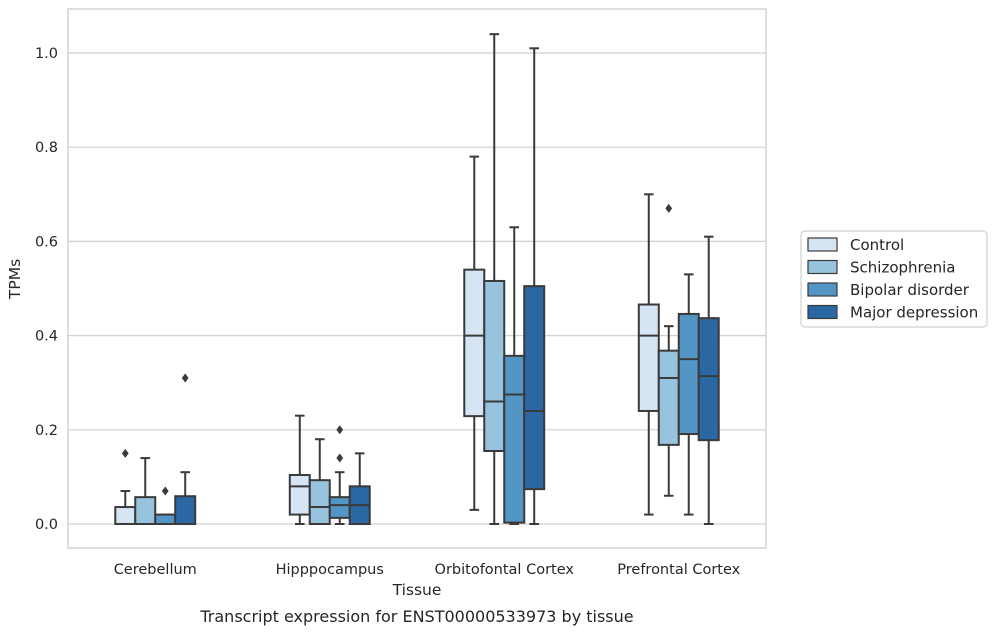 The width and height of the screenshot is (997, 634). Describe the element at coordinates (46, 54) in the screenshot. I see `y-tick-label: 1.0` at that location.